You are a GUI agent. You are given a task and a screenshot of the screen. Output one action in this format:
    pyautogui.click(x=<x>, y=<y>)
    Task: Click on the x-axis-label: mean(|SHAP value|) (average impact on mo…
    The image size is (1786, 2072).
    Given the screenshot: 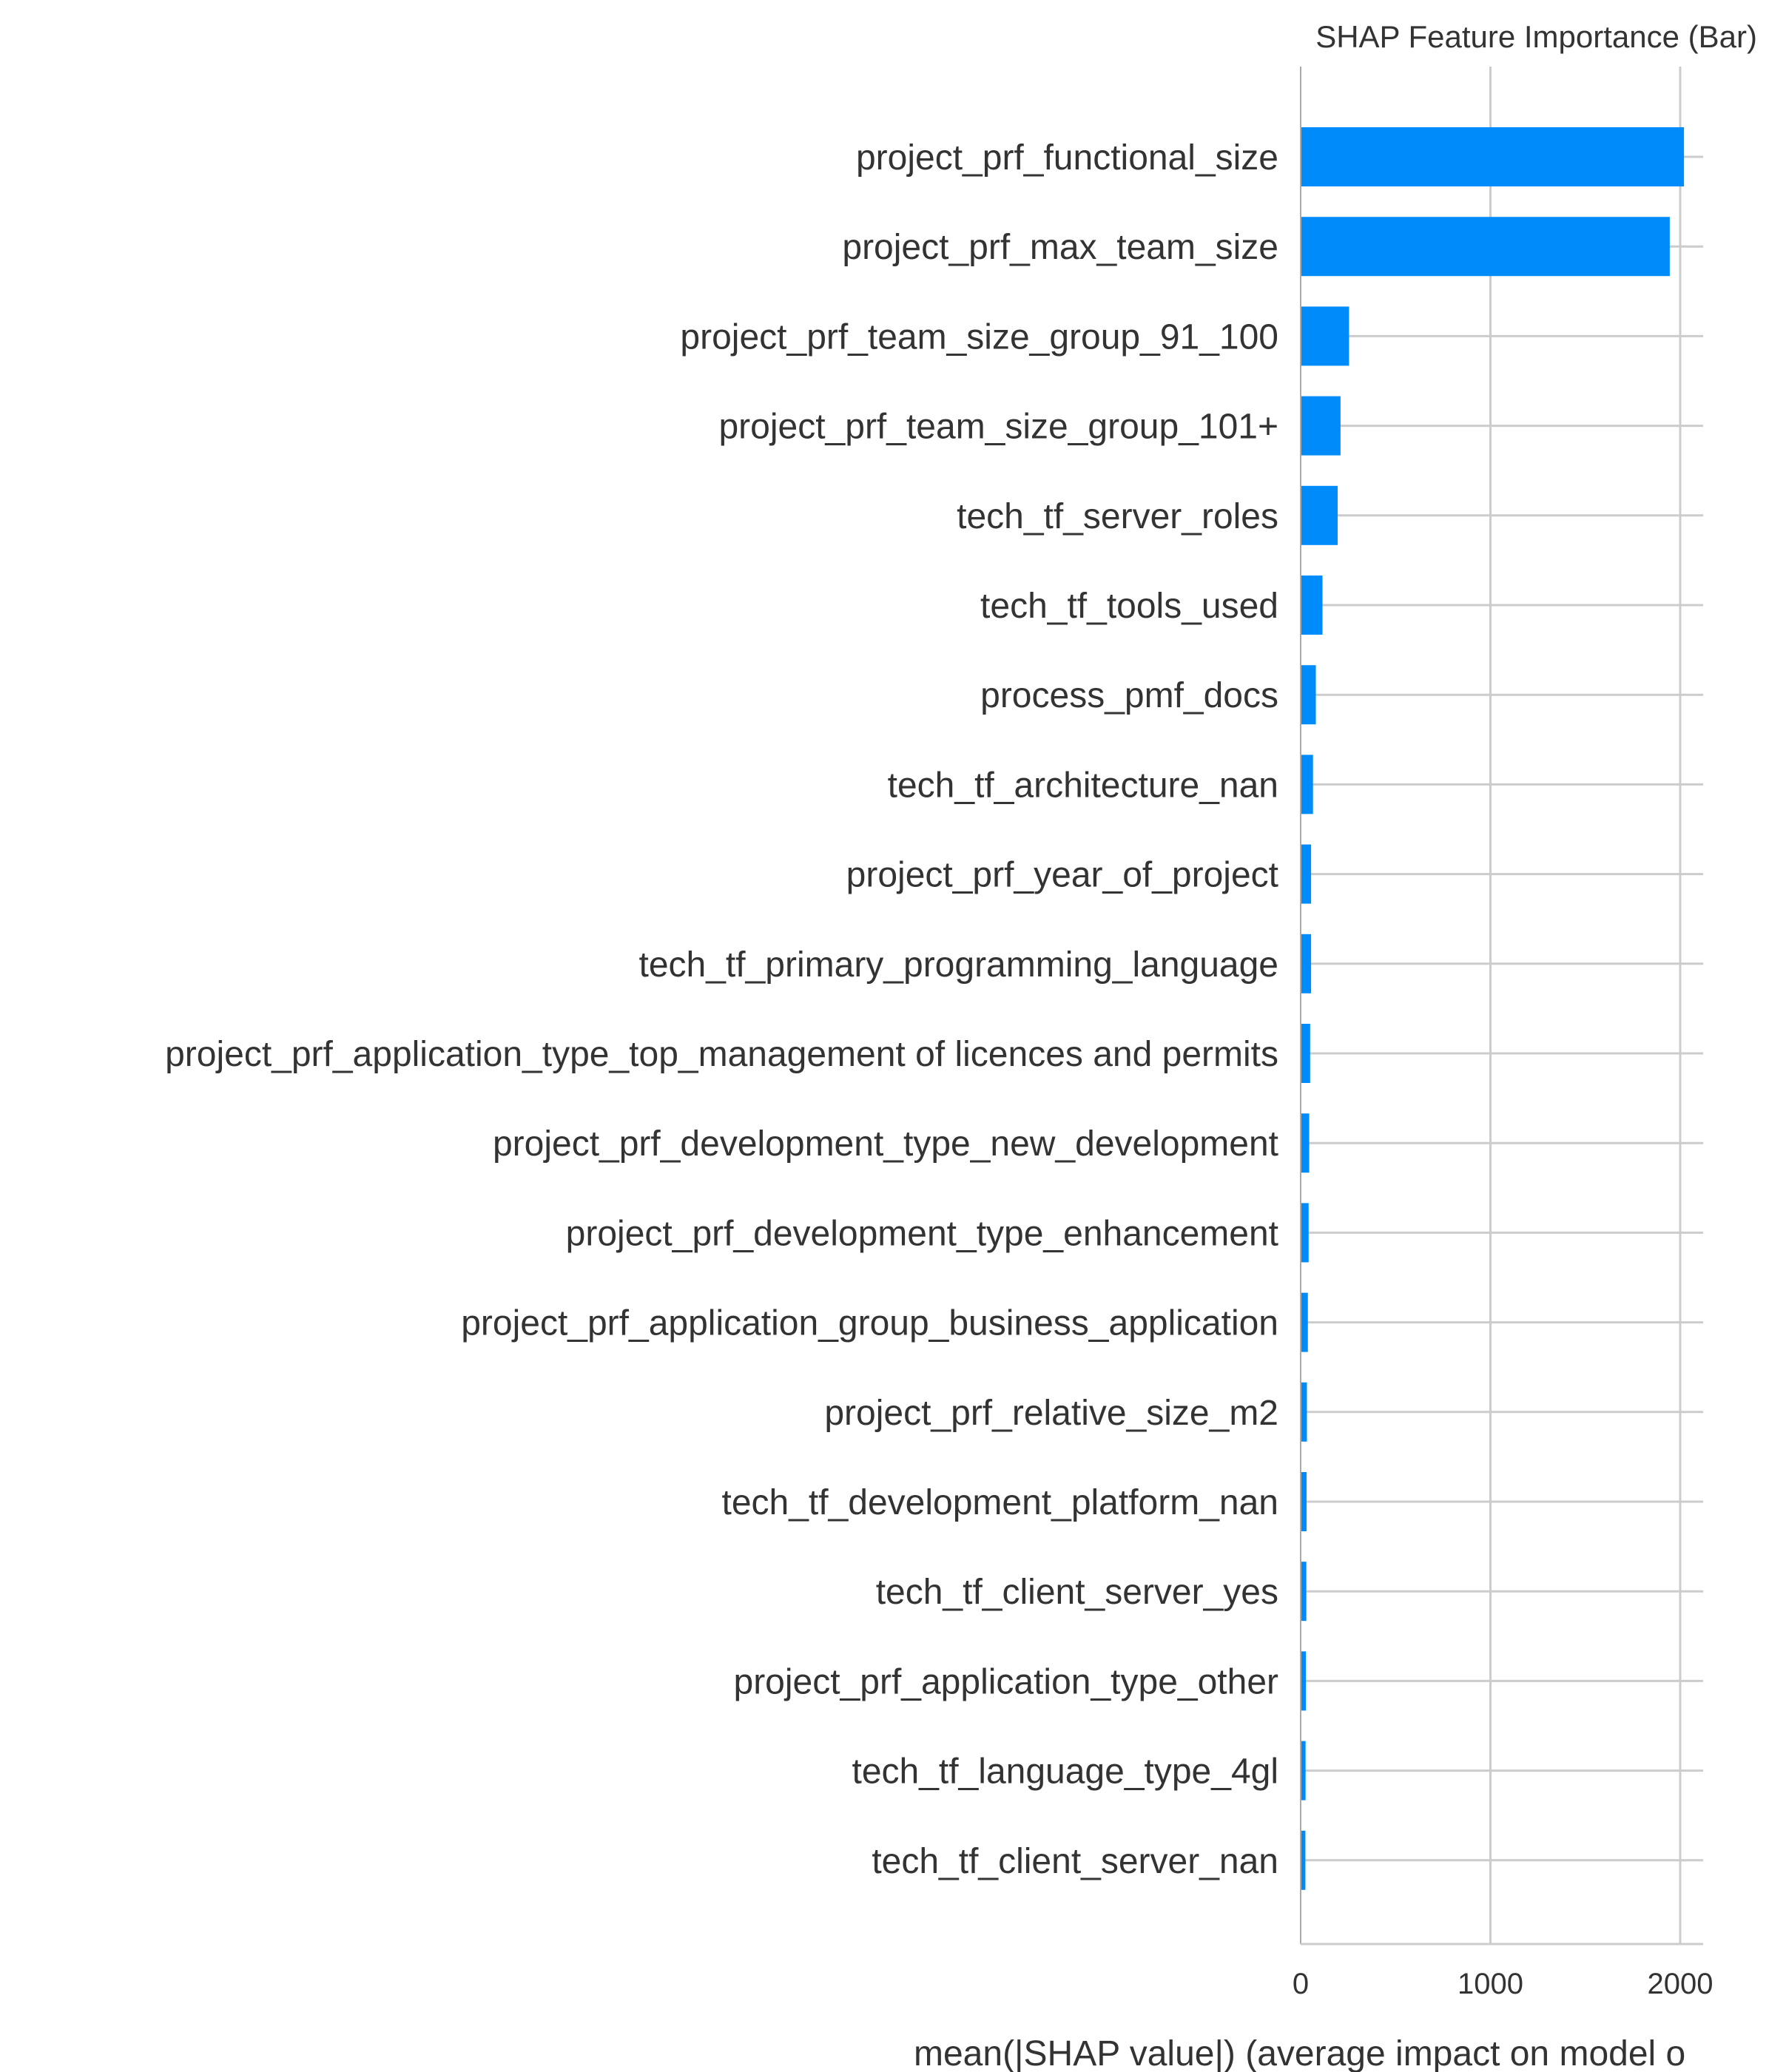 What is the action you would take?
    pyautogui.click(x=1299, y=2053)
    